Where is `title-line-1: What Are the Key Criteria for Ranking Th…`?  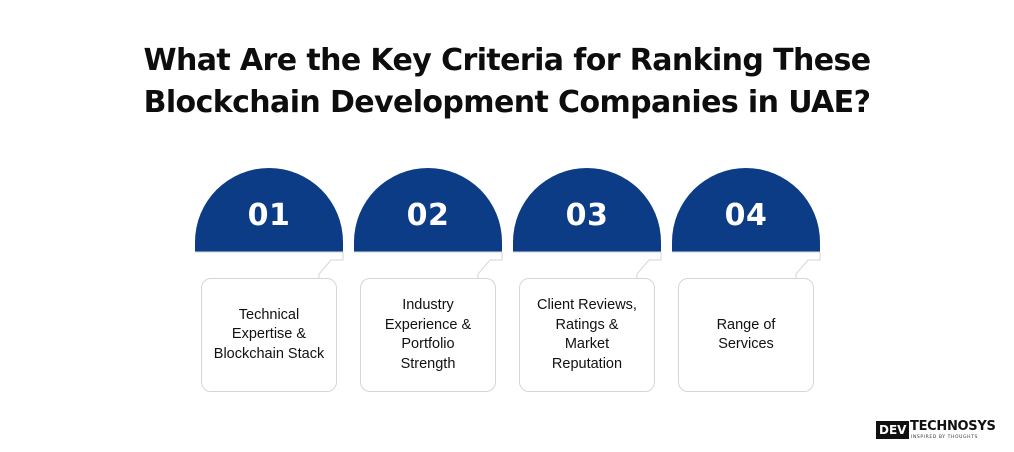
title-line-1: What Are the Key Criteria for Ranking Th… is located at coordinates (507, 60).